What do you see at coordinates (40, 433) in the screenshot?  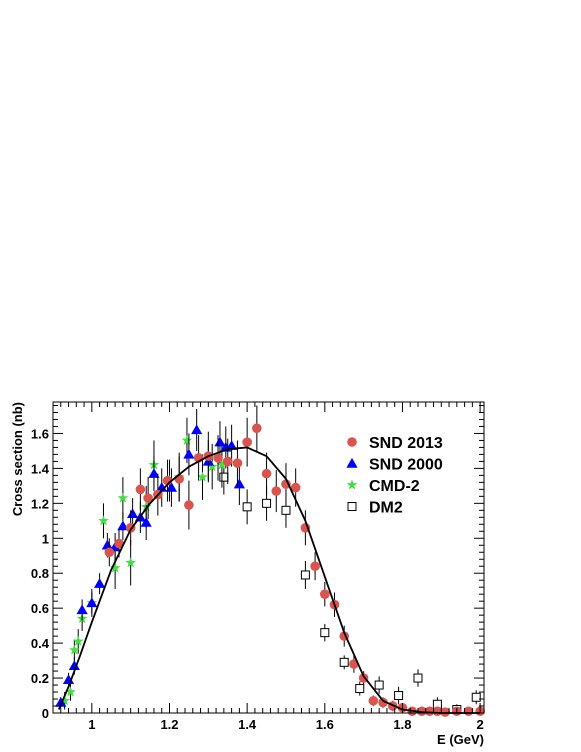 I see `y-tick-label: 1.6` at bounding box center [40, 433].